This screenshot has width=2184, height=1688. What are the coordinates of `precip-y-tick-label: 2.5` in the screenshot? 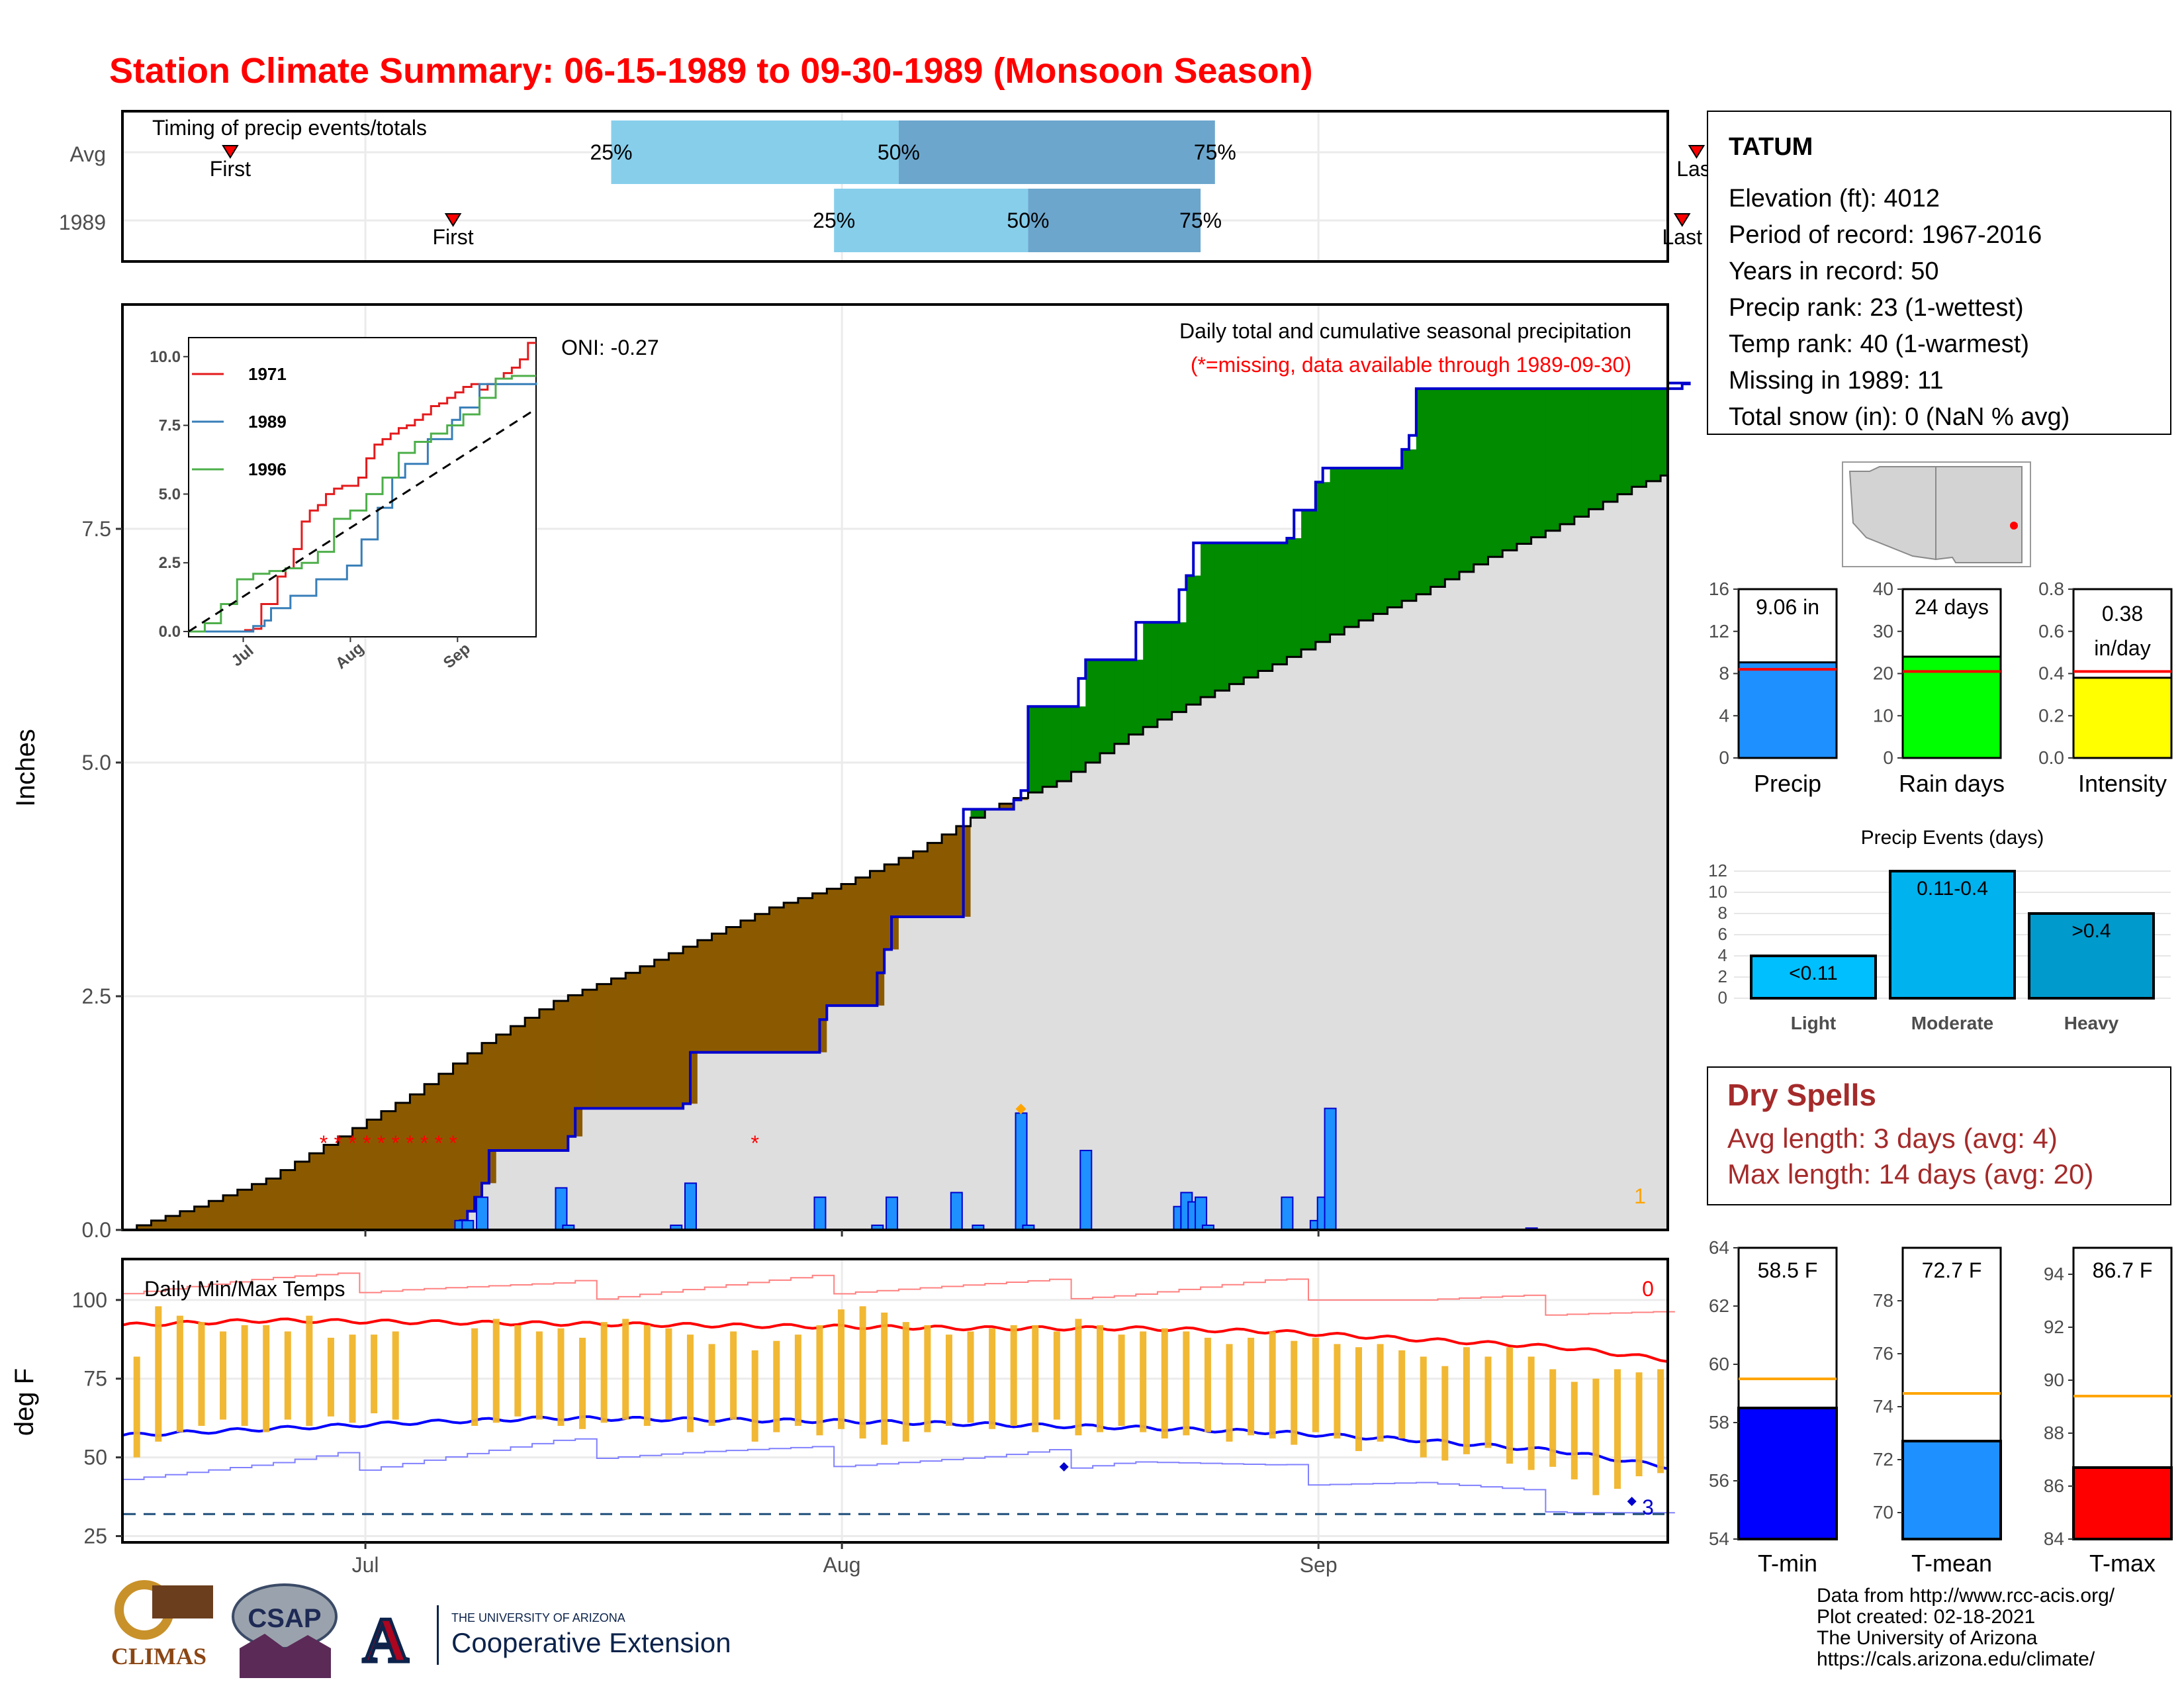 It's located at (97, 996).